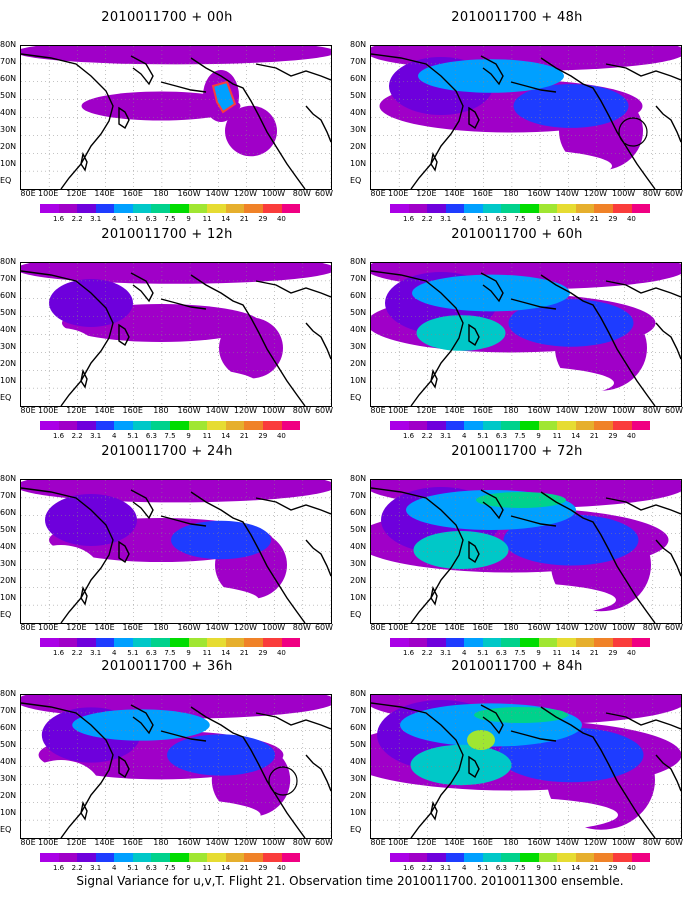  I want to click on lat-label: EQ, so click(356, 181).